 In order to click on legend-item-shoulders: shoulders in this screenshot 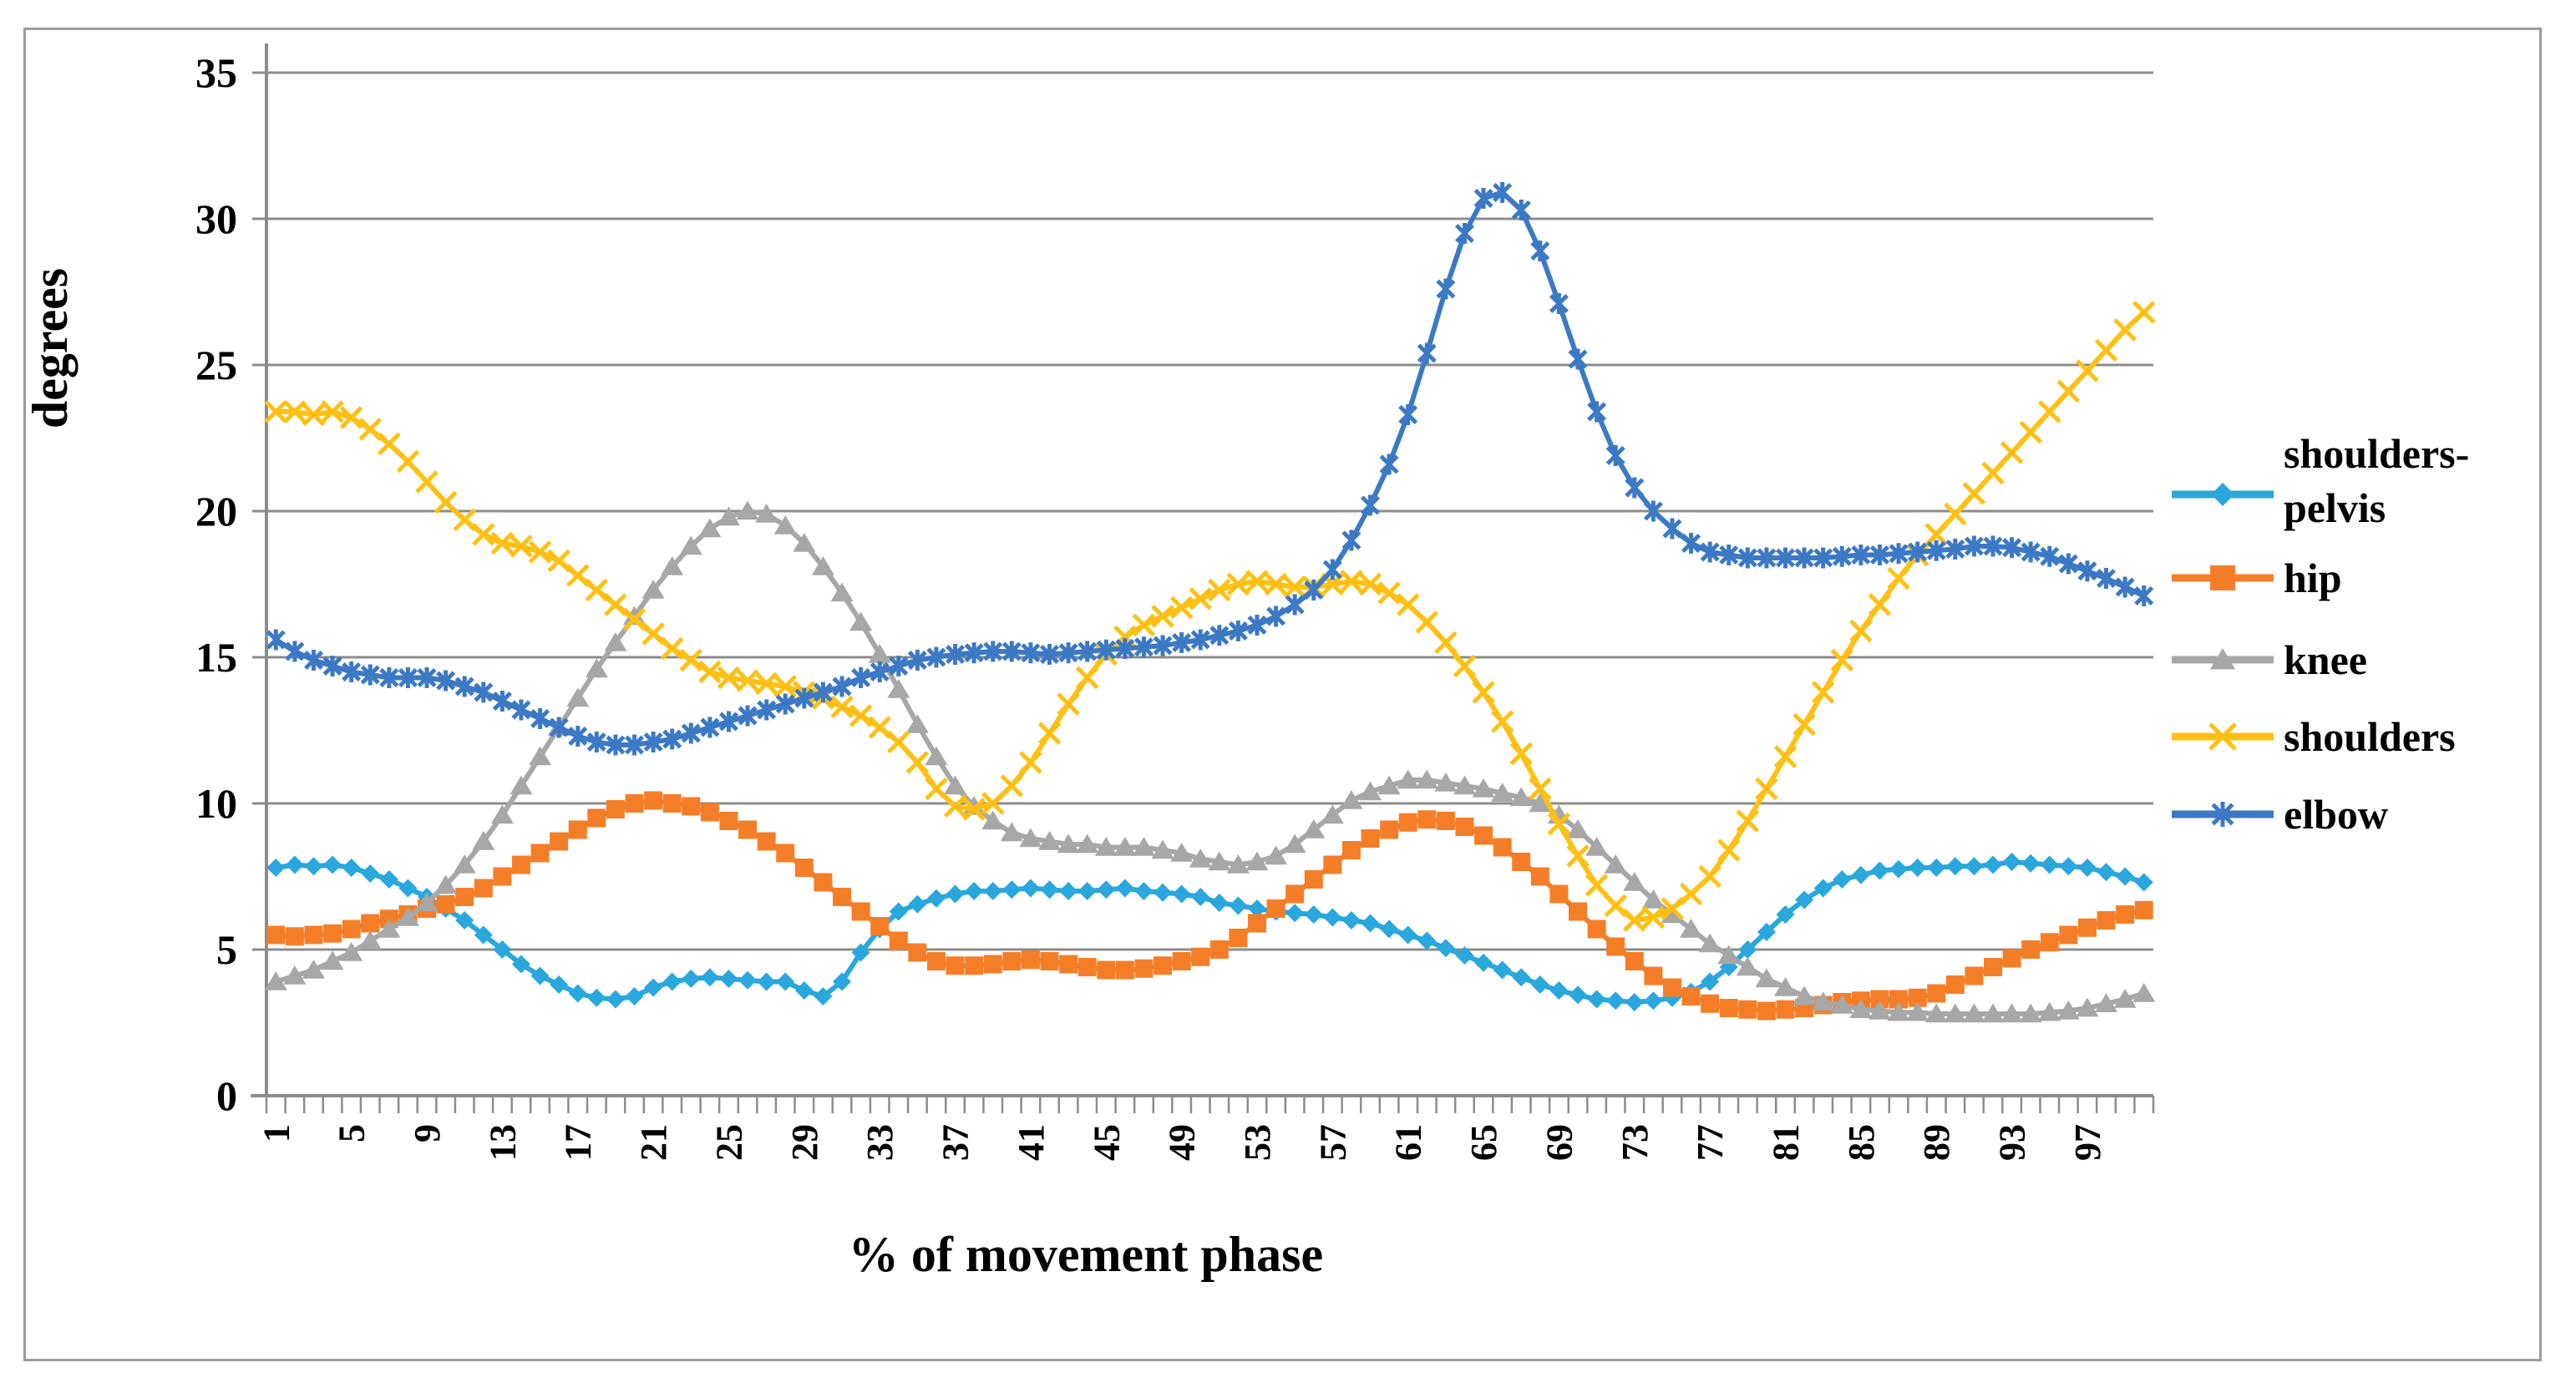, I will do `click(2314, 736)`.